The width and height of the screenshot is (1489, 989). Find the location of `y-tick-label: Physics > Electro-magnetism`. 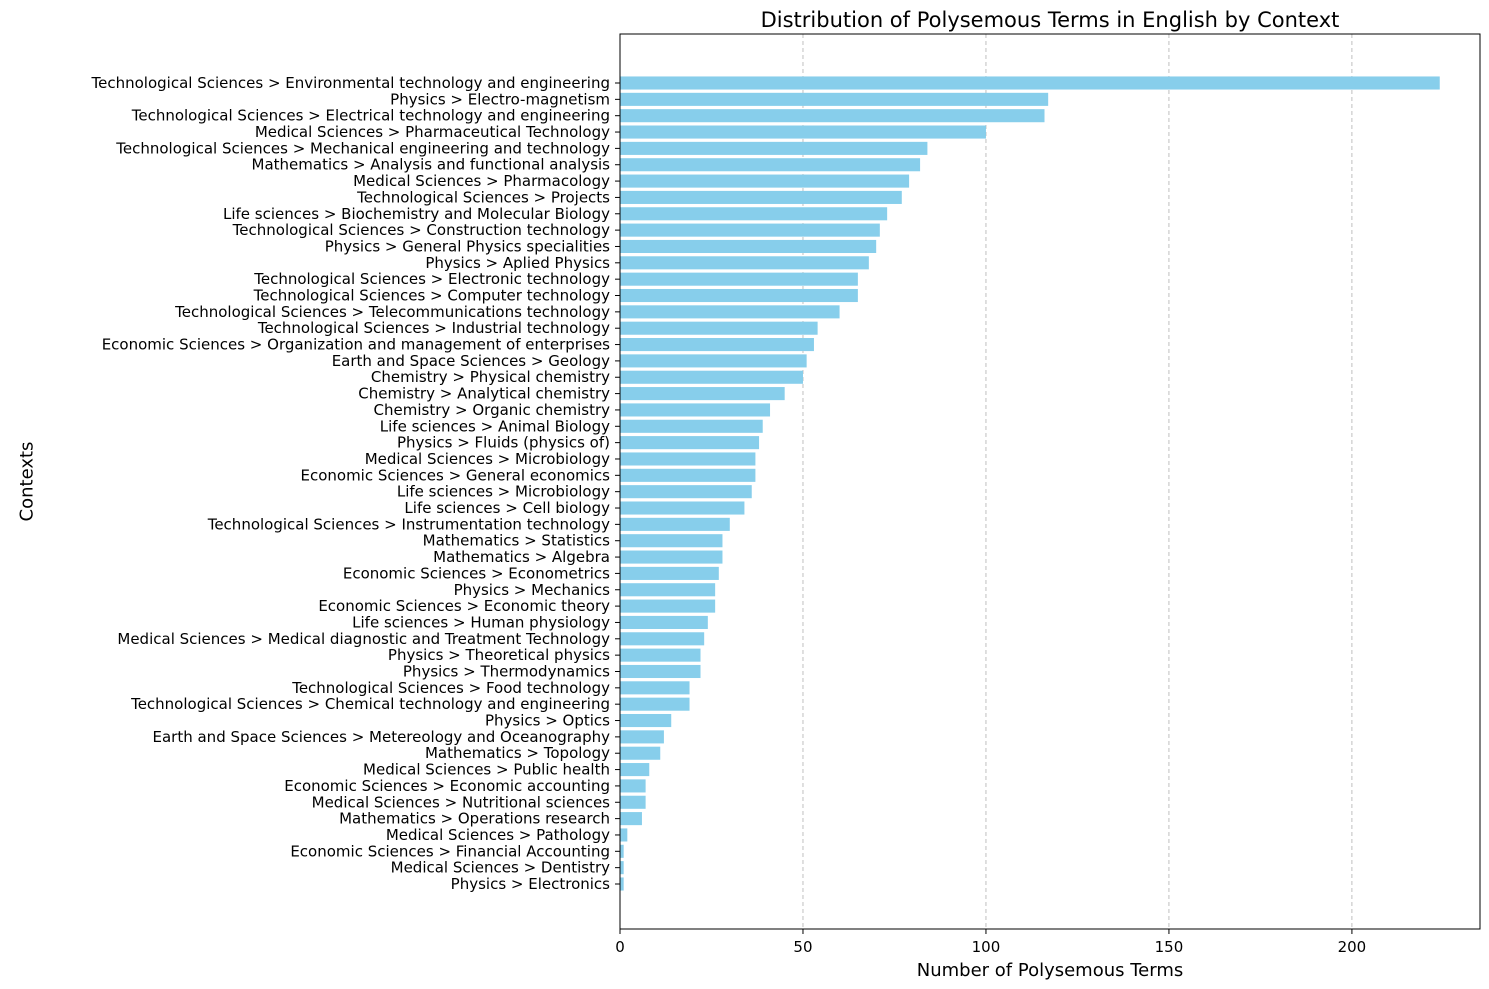

y-tick-label: Physics > Electro-magnetism is located at coordinates (500, 99).